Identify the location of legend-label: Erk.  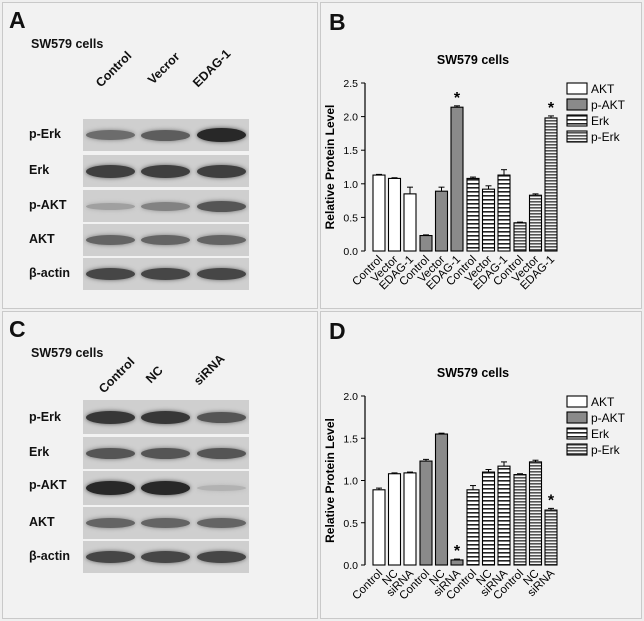
(600, 121).